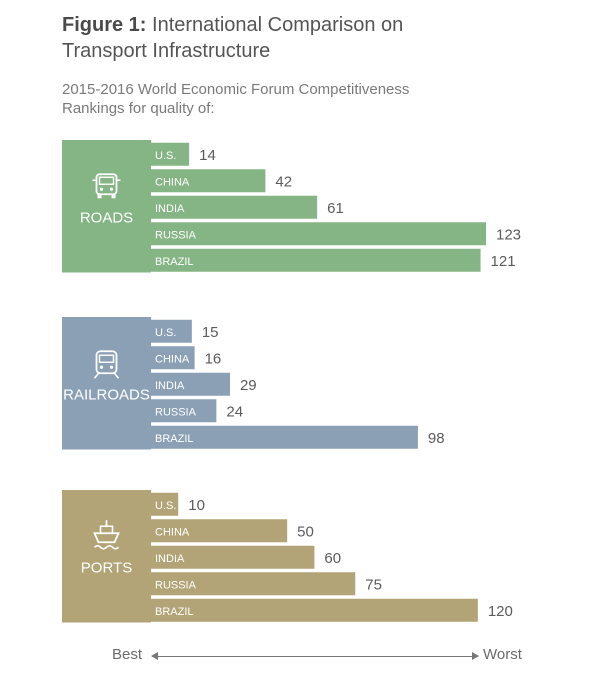  What do you see at coordinates (196, 505) in the screenshot?
I see `value-label: 10` at bounding box center [196, 505].